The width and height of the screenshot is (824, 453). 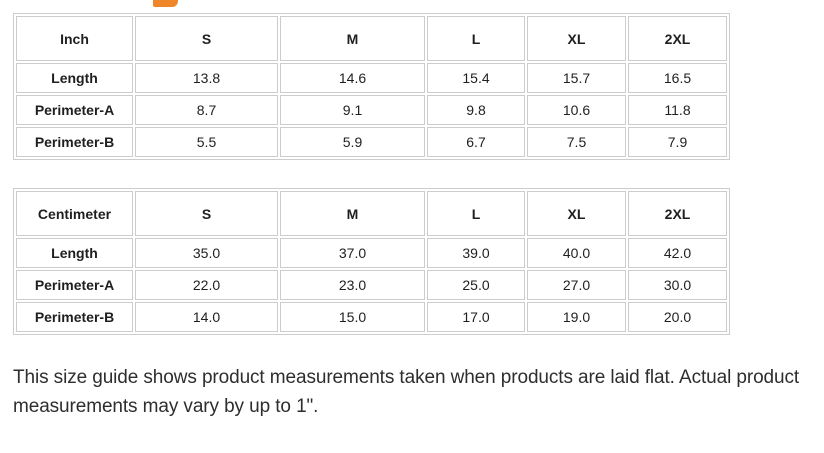 What do you see at coordinates (206, 110) in the screenshot?
I see `value-cell: 8.7` at bounding box center [206, 110].